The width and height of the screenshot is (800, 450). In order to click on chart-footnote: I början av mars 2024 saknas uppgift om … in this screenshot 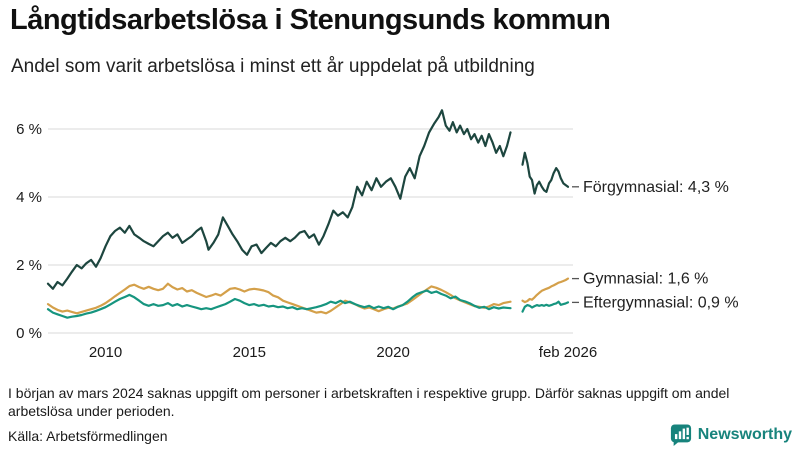, I will do `click(369, 402)`.